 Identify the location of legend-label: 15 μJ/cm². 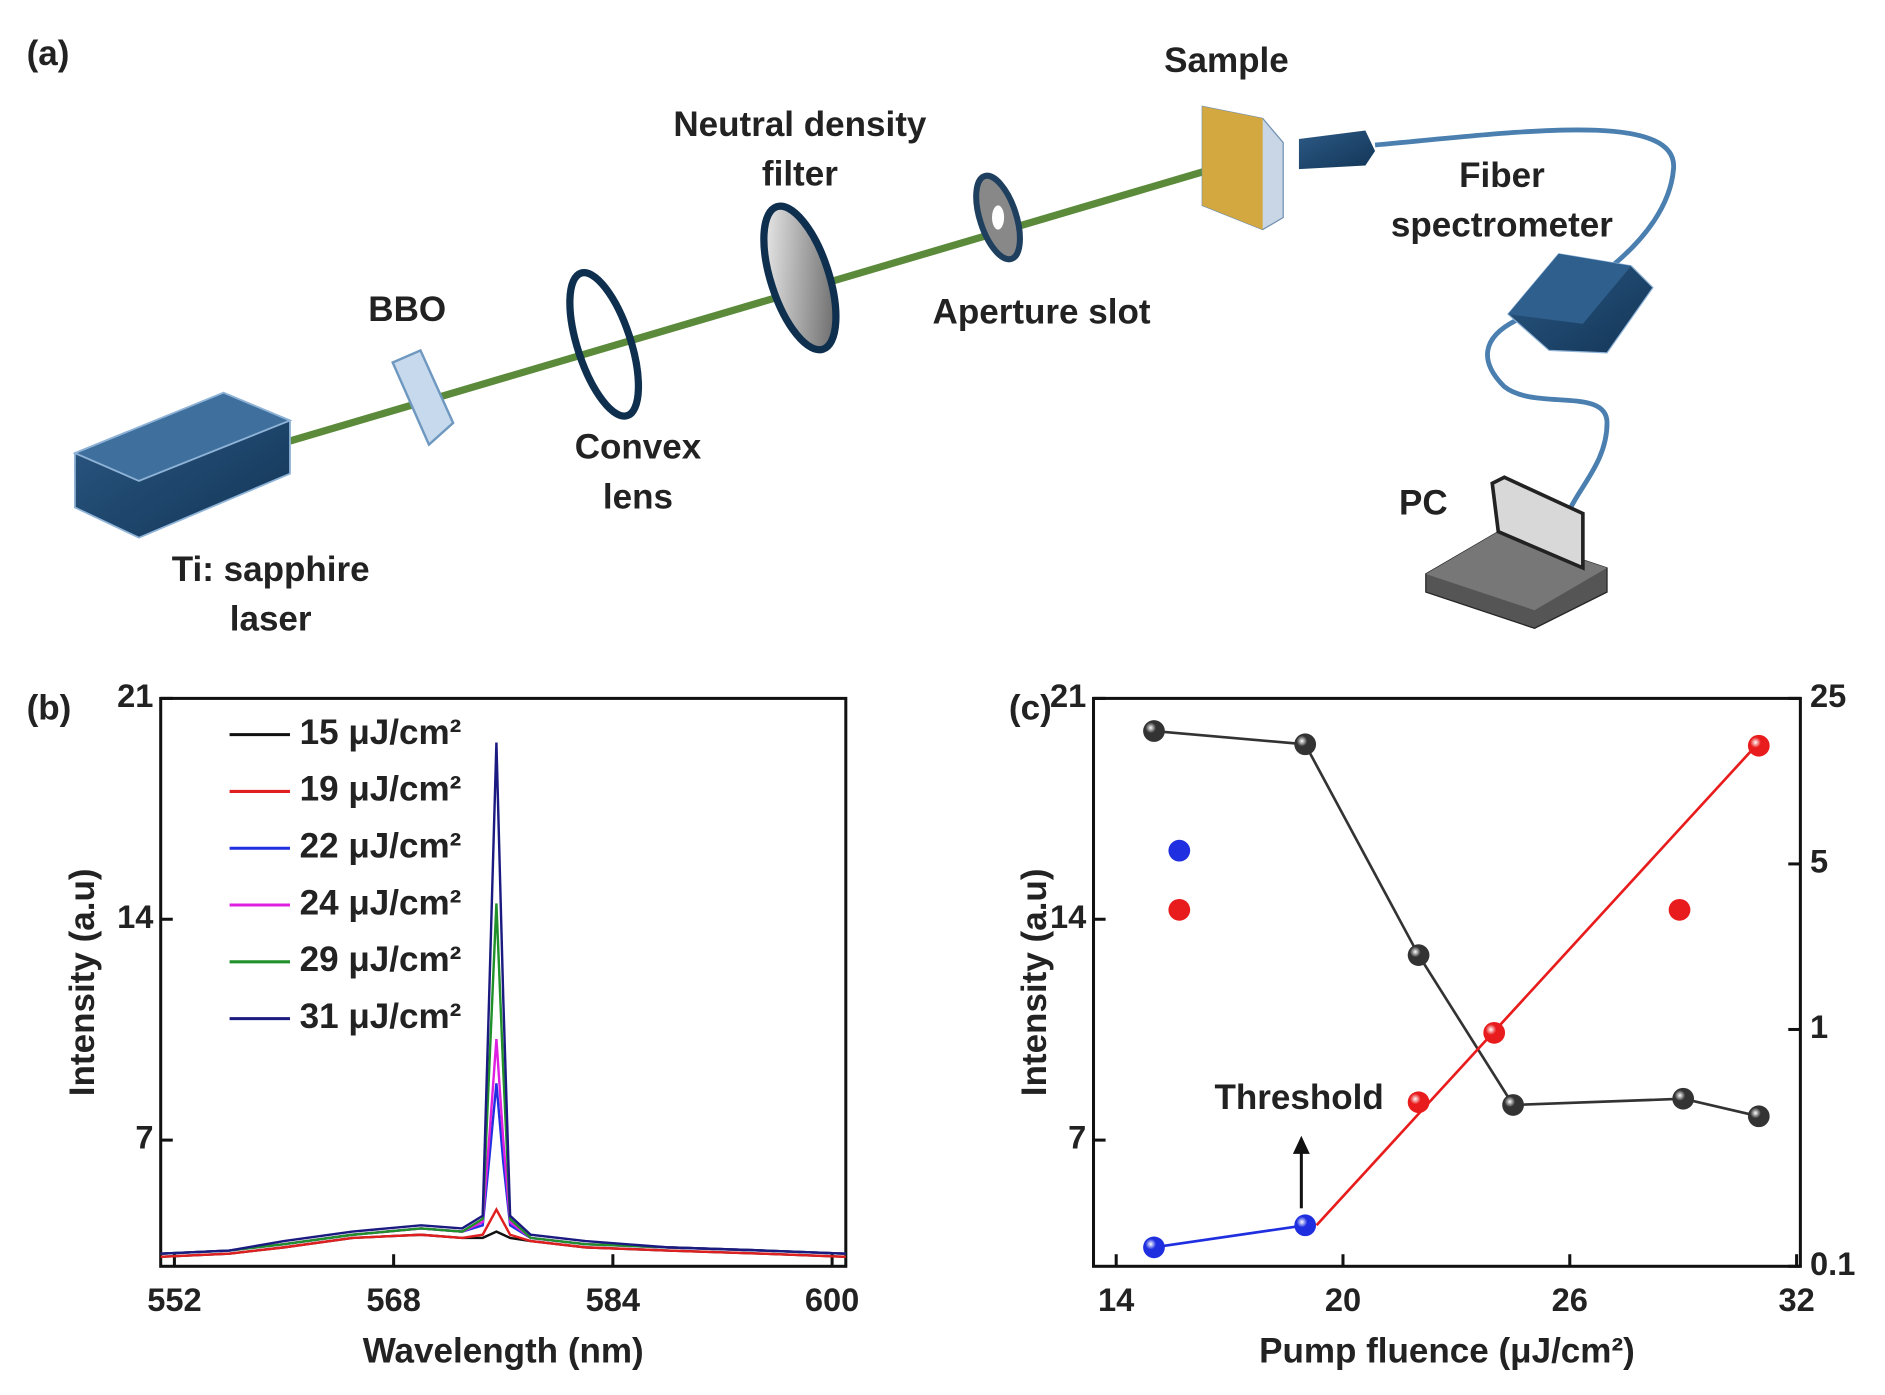
(381, 732).